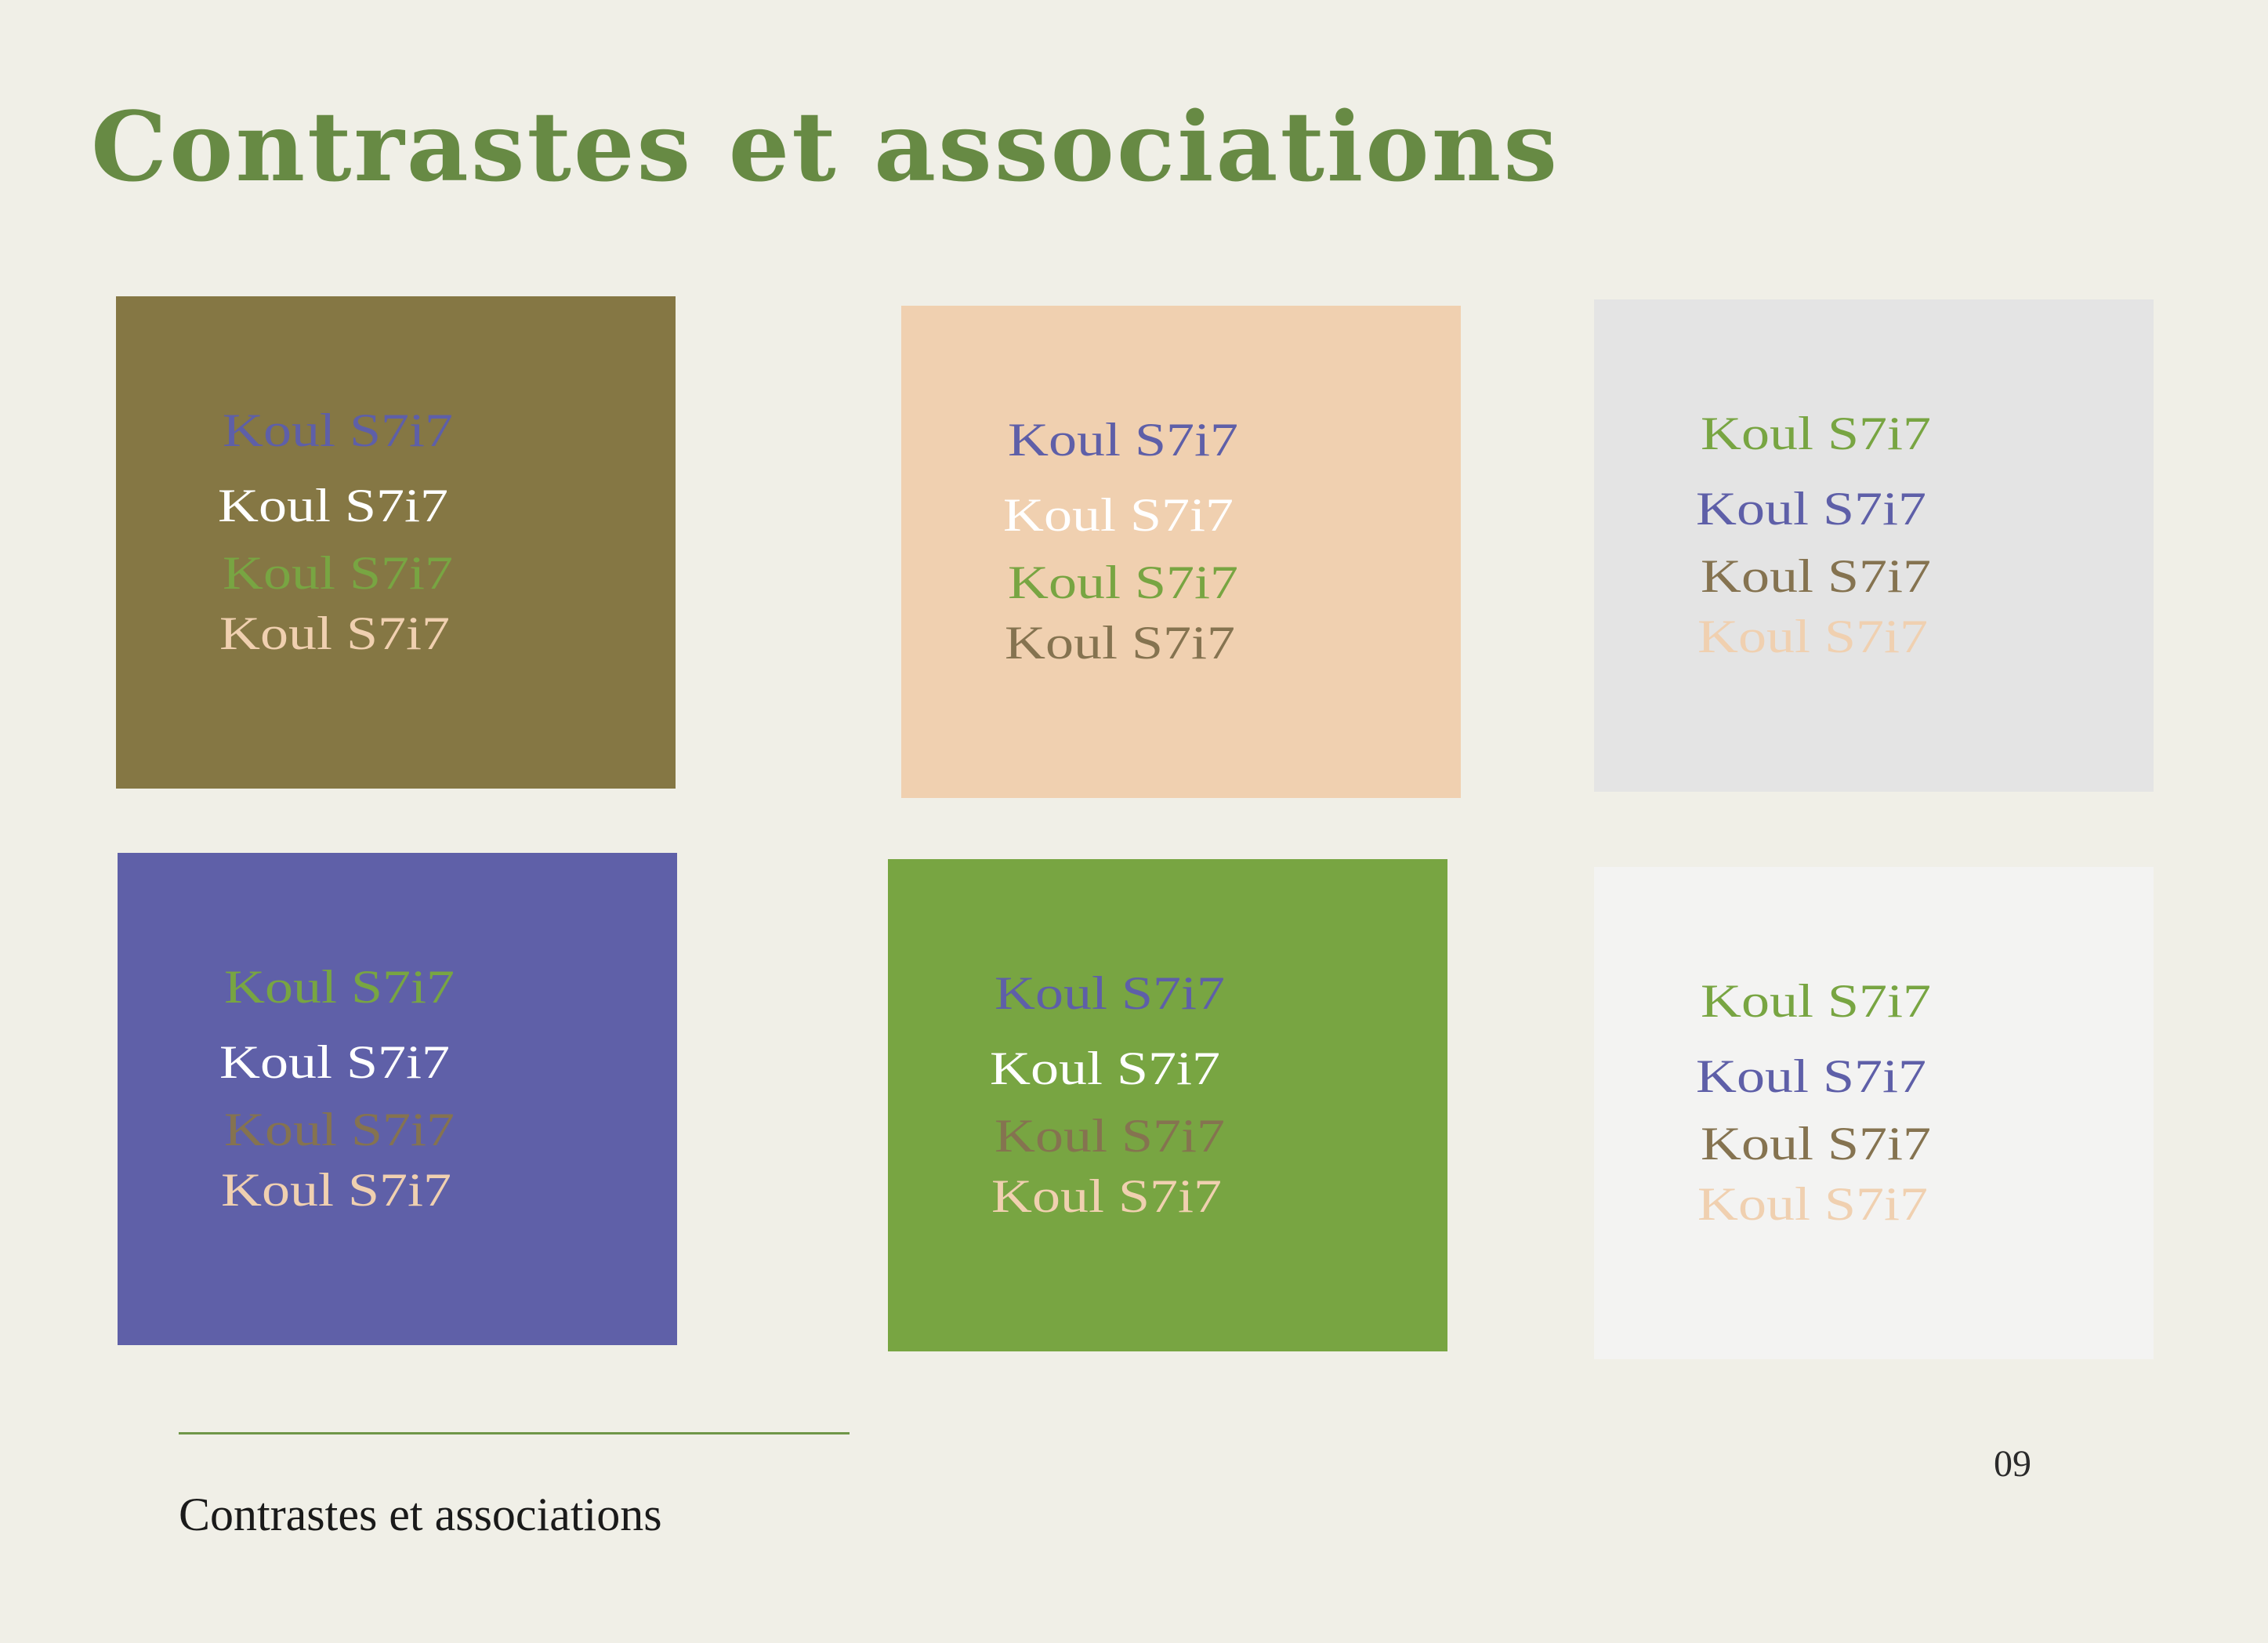 Image resolution: width=2268 pixels, height=1643 pixels. I want to click on swatch-peach: Koul S7i7 Koul S7i7 Koul S7i7 Koul S7i7, so click(1181, 552).